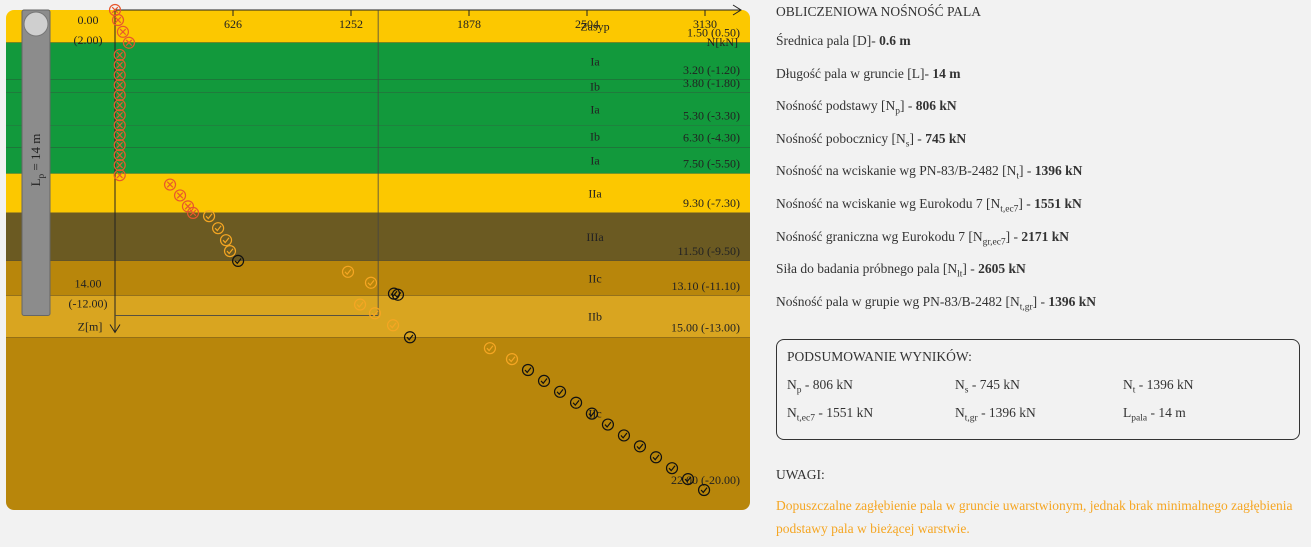 Image resolution: width=1311 pixels, height=547 pixels. I want to click on result-subscript: t,gr, so click(1026, 307).